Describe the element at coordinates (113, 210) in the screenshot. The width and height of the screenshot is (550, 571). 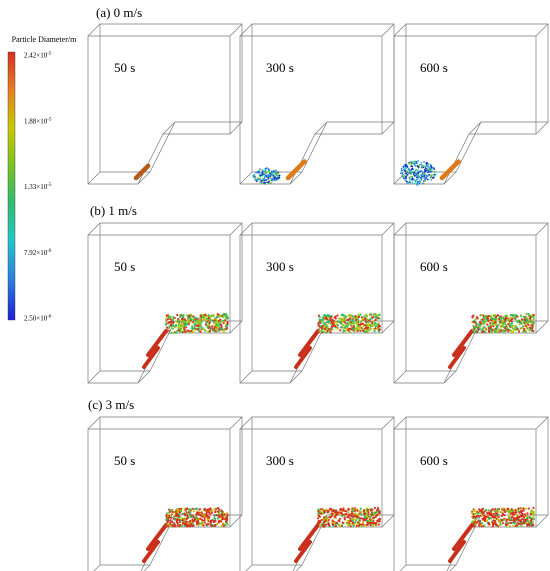
I see `row-label-b: (b) 1 m/s` at that location.